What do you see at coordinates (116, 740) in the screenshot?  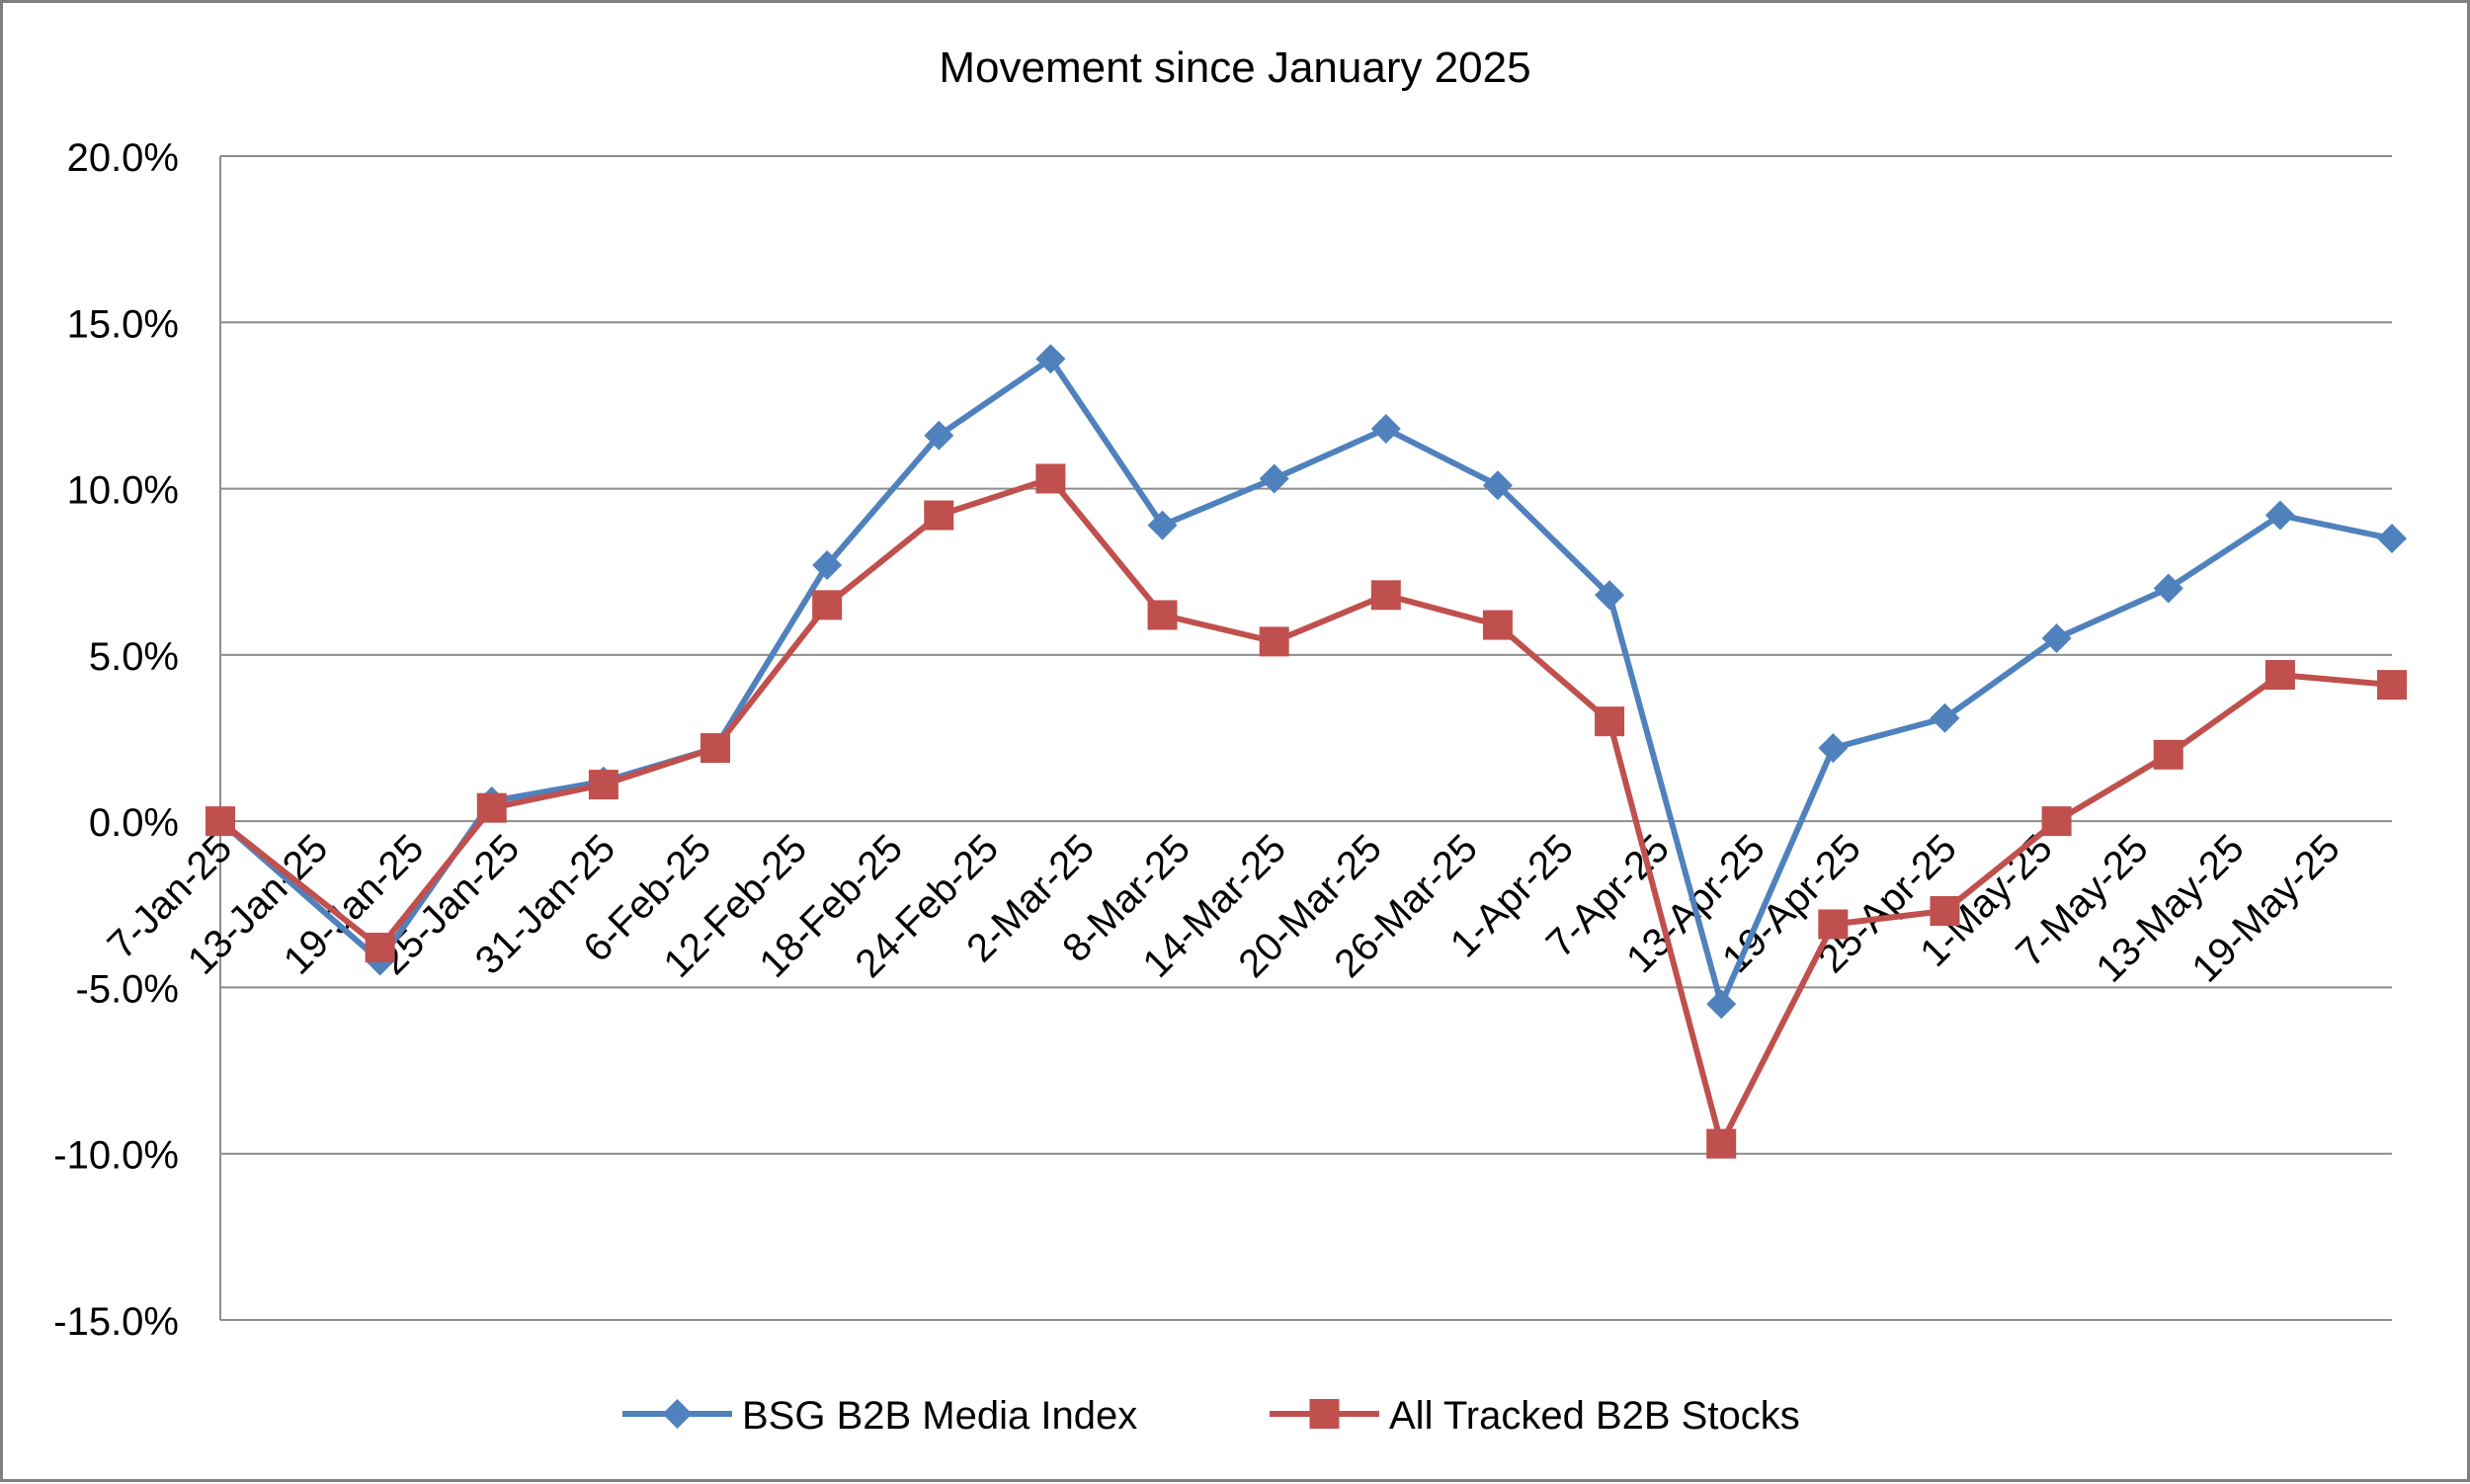 I see `y-axis-tick-labels: -15.0% -10.0% -5.0% 0.0% 5.0% 10.0% 15.0% 20.0%` at bounding box center [116, 740].